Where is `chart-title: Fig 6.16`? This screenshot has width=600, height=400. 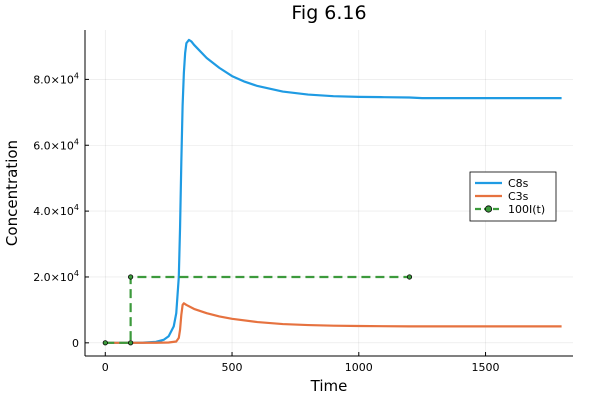
chart-title: Fig 6.16 is located at coordinates (328, 13).